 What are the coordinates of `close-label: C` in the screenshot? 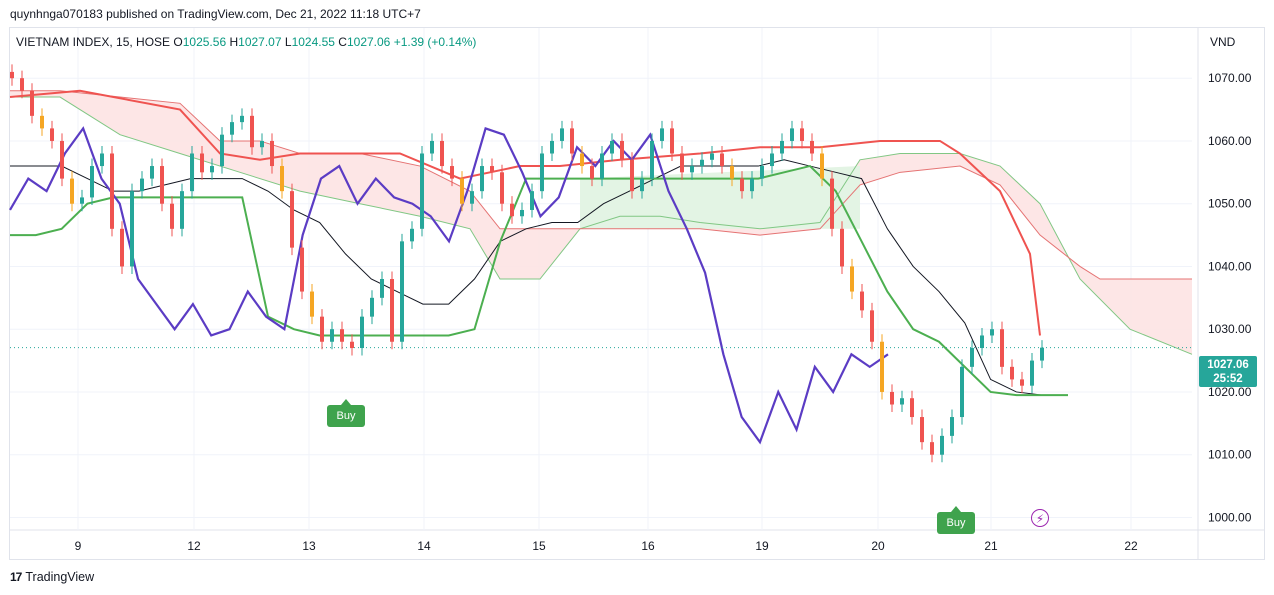 It's located at (342, 42).